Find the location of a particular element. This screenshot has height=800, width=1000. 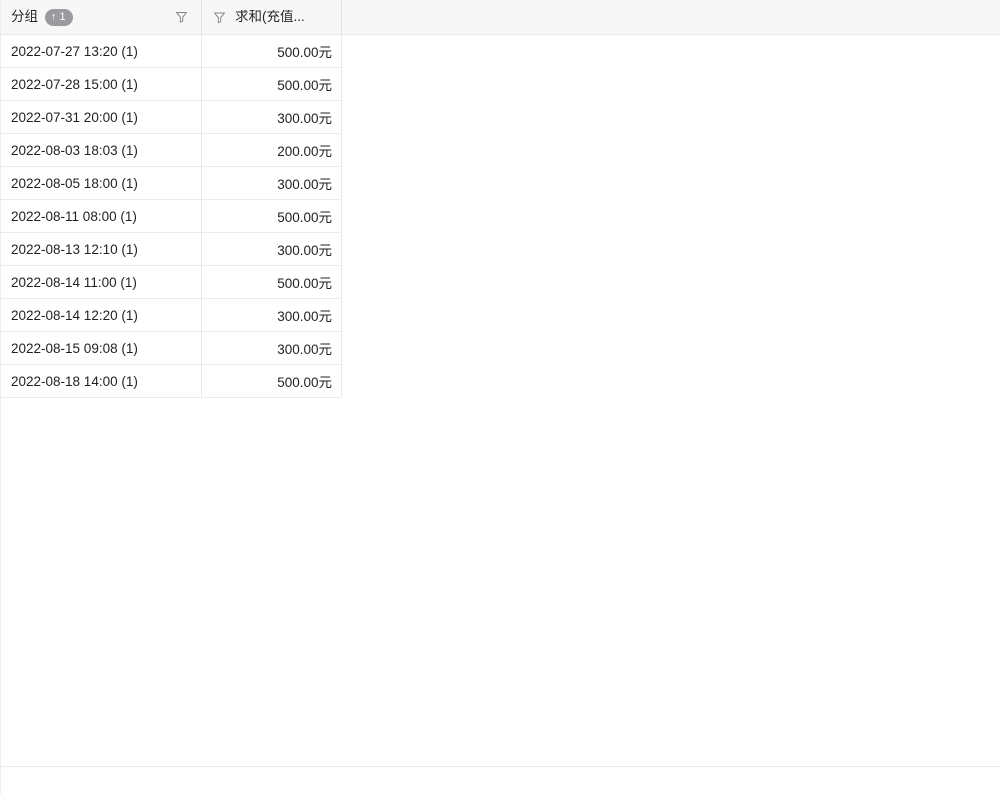

cell-group: 2022-08-03 18:03 (1) is located at coordinates (101, 150).